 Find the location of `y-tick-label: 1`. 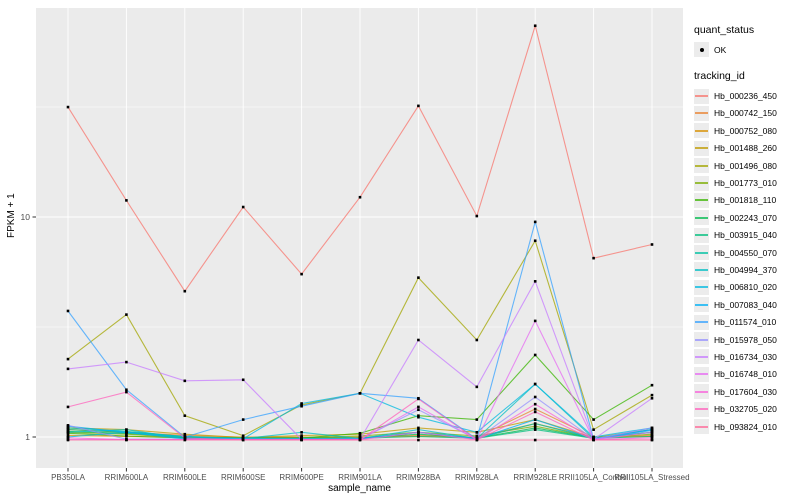

y-tick-label: 1 is located at coordinates (27, 437).